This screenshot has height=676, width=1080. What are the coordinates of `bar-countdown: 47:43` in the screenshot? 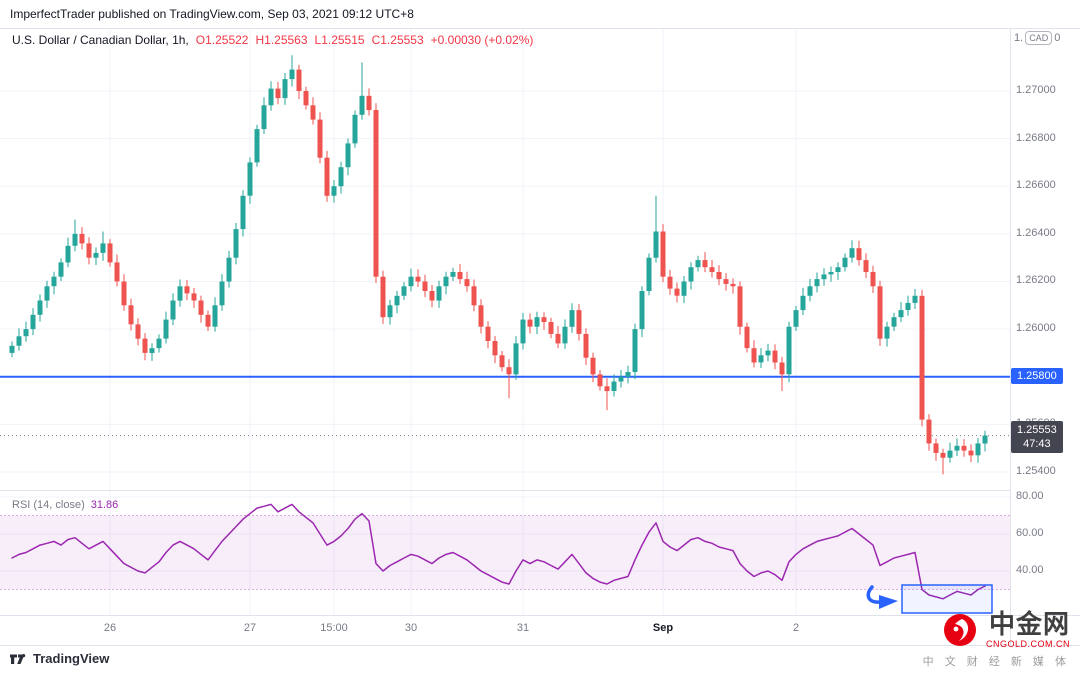 It's located at (1037, 443).